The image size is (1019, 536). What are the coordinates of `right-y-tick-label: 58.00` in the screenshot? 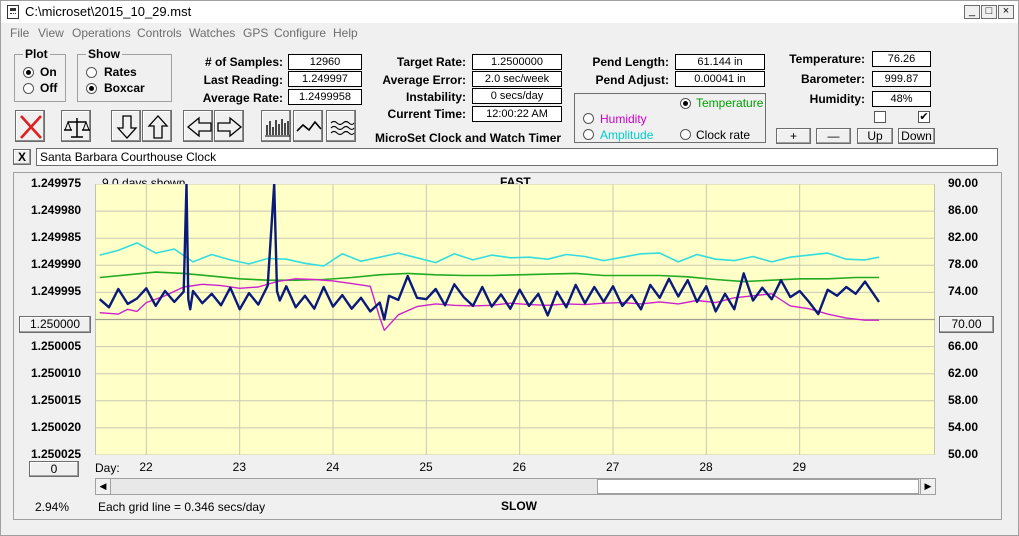 It's located at (963, 399).